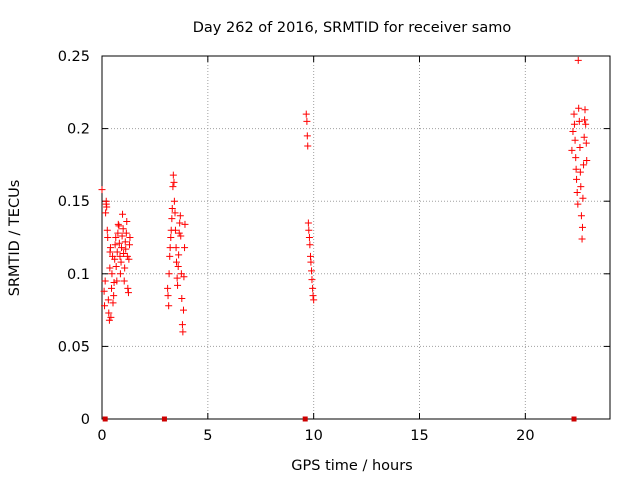  Describe the element at coordinates (78, 275) in the screenshot. I see `y-tick-label: 0.1` at that location.